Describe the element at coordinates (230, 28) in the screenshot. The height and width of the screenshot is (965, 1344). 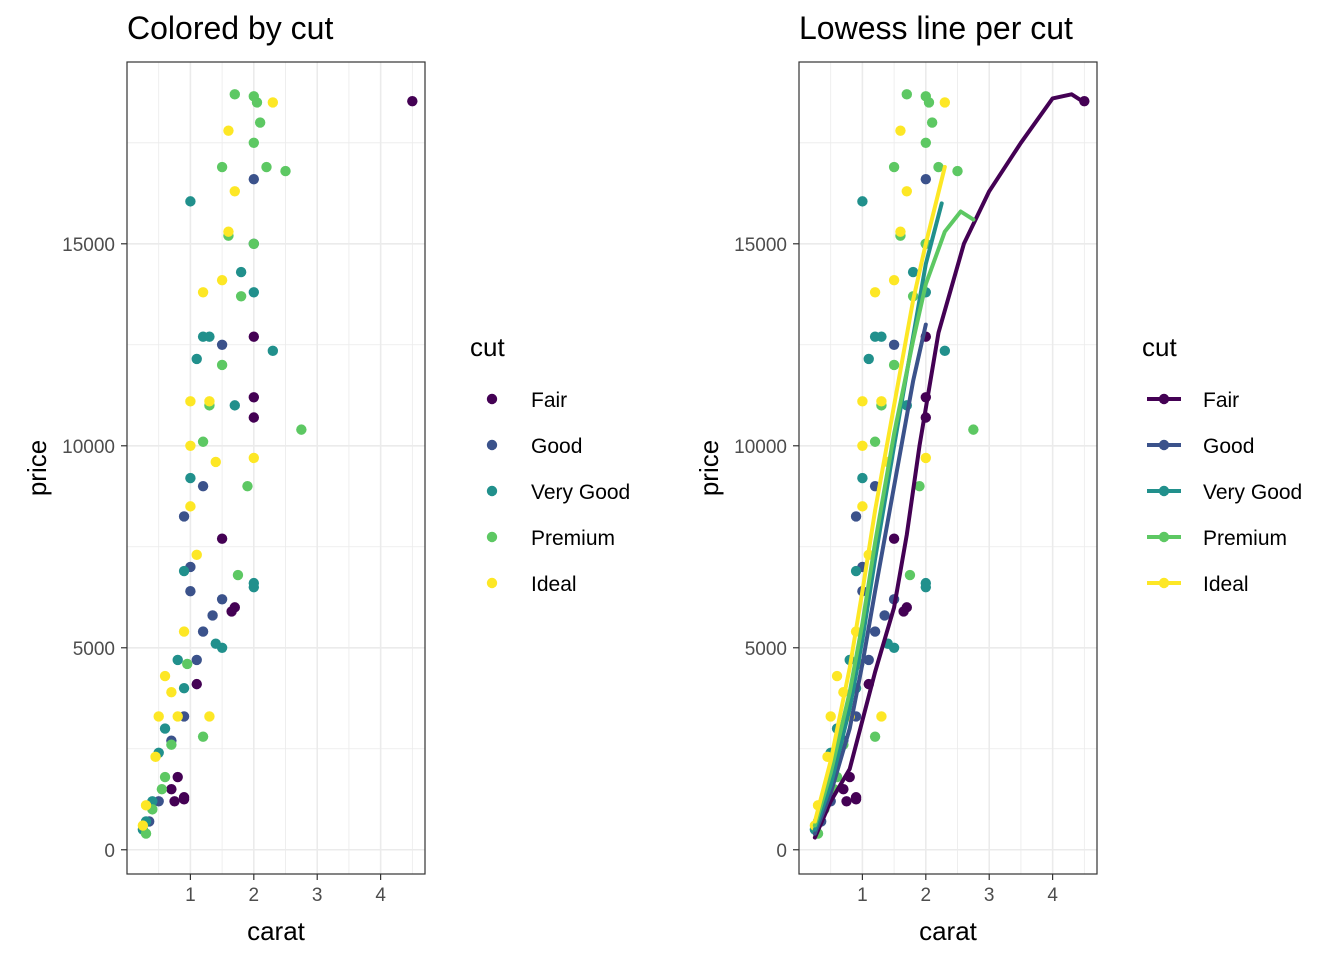
I see `chart-title: Colored by cut` at that location.